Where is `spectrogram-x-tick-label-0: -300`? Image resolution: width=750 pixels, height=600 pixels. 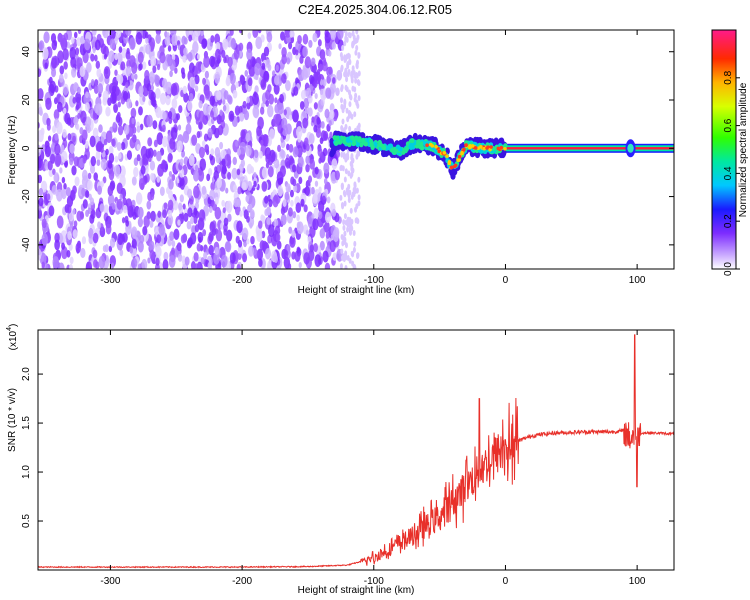
spectrogram-x-tick-label-0: -300 is located at coordinates (110, 280).